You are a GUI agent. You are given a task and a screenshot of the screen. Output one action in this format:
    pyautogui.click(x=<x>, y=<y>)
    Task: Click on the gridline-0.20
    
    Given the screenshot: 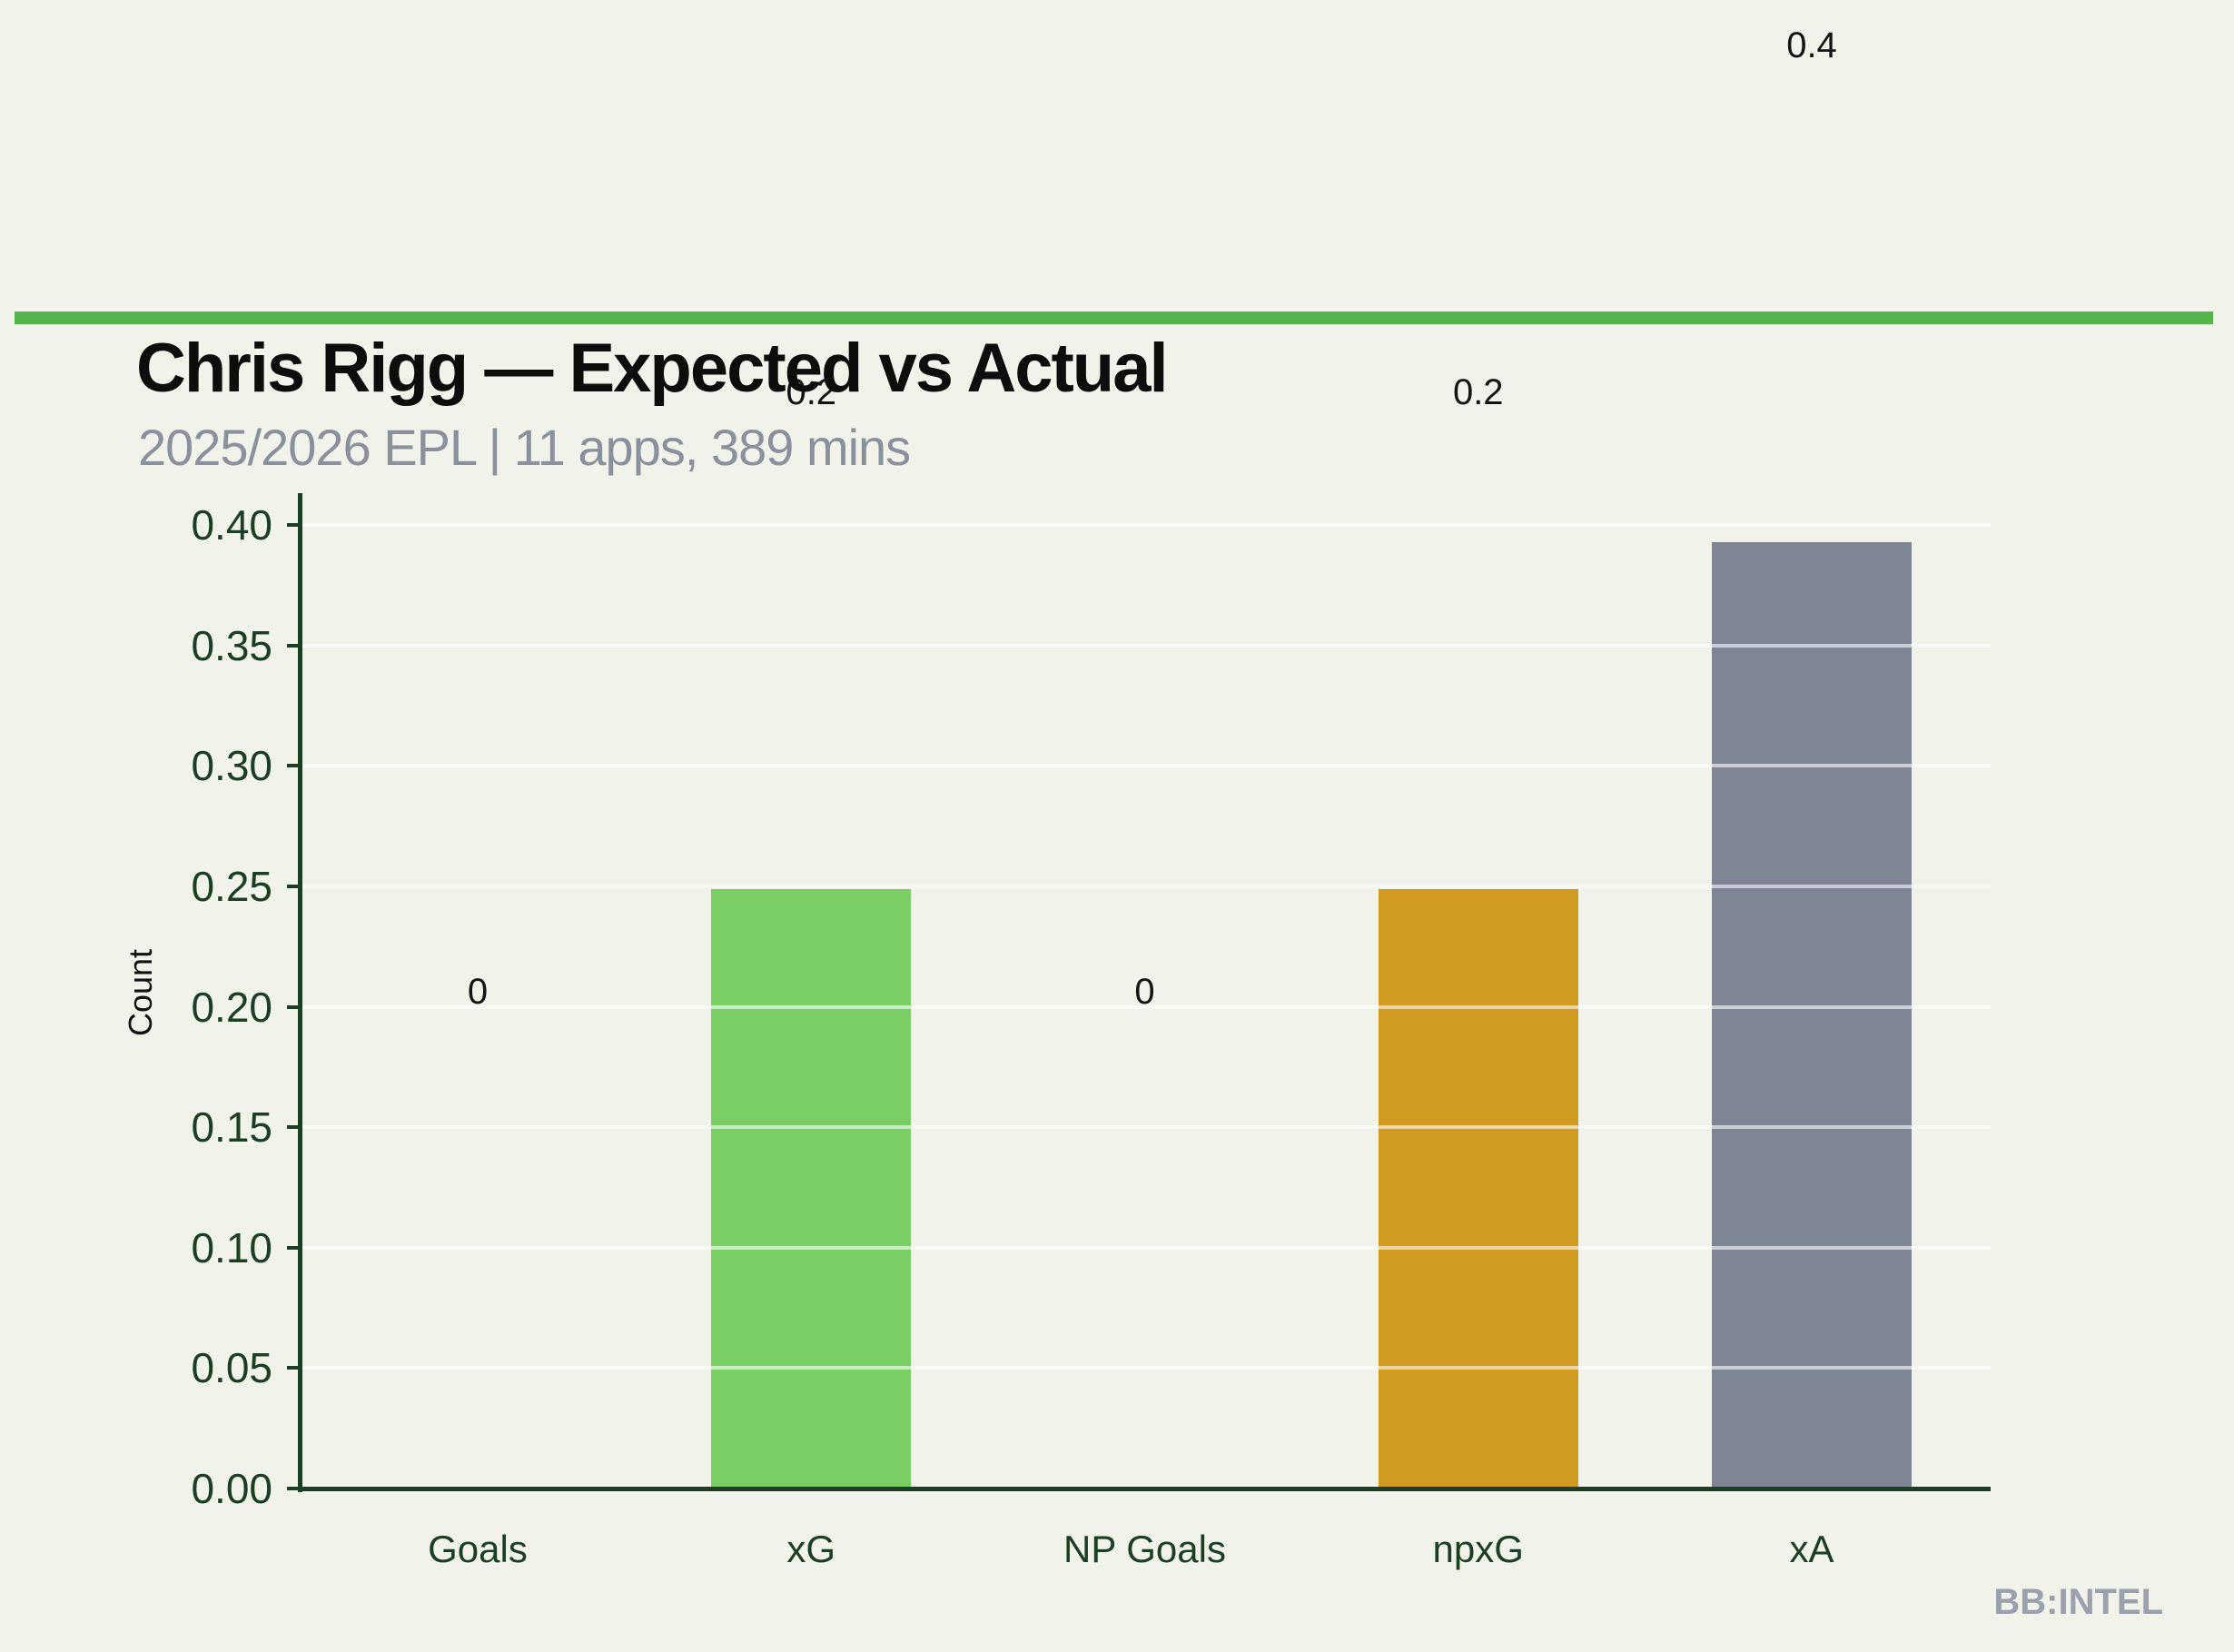 What is the action you would take?
    pyautogui.click(x=1145, y=1006)
    